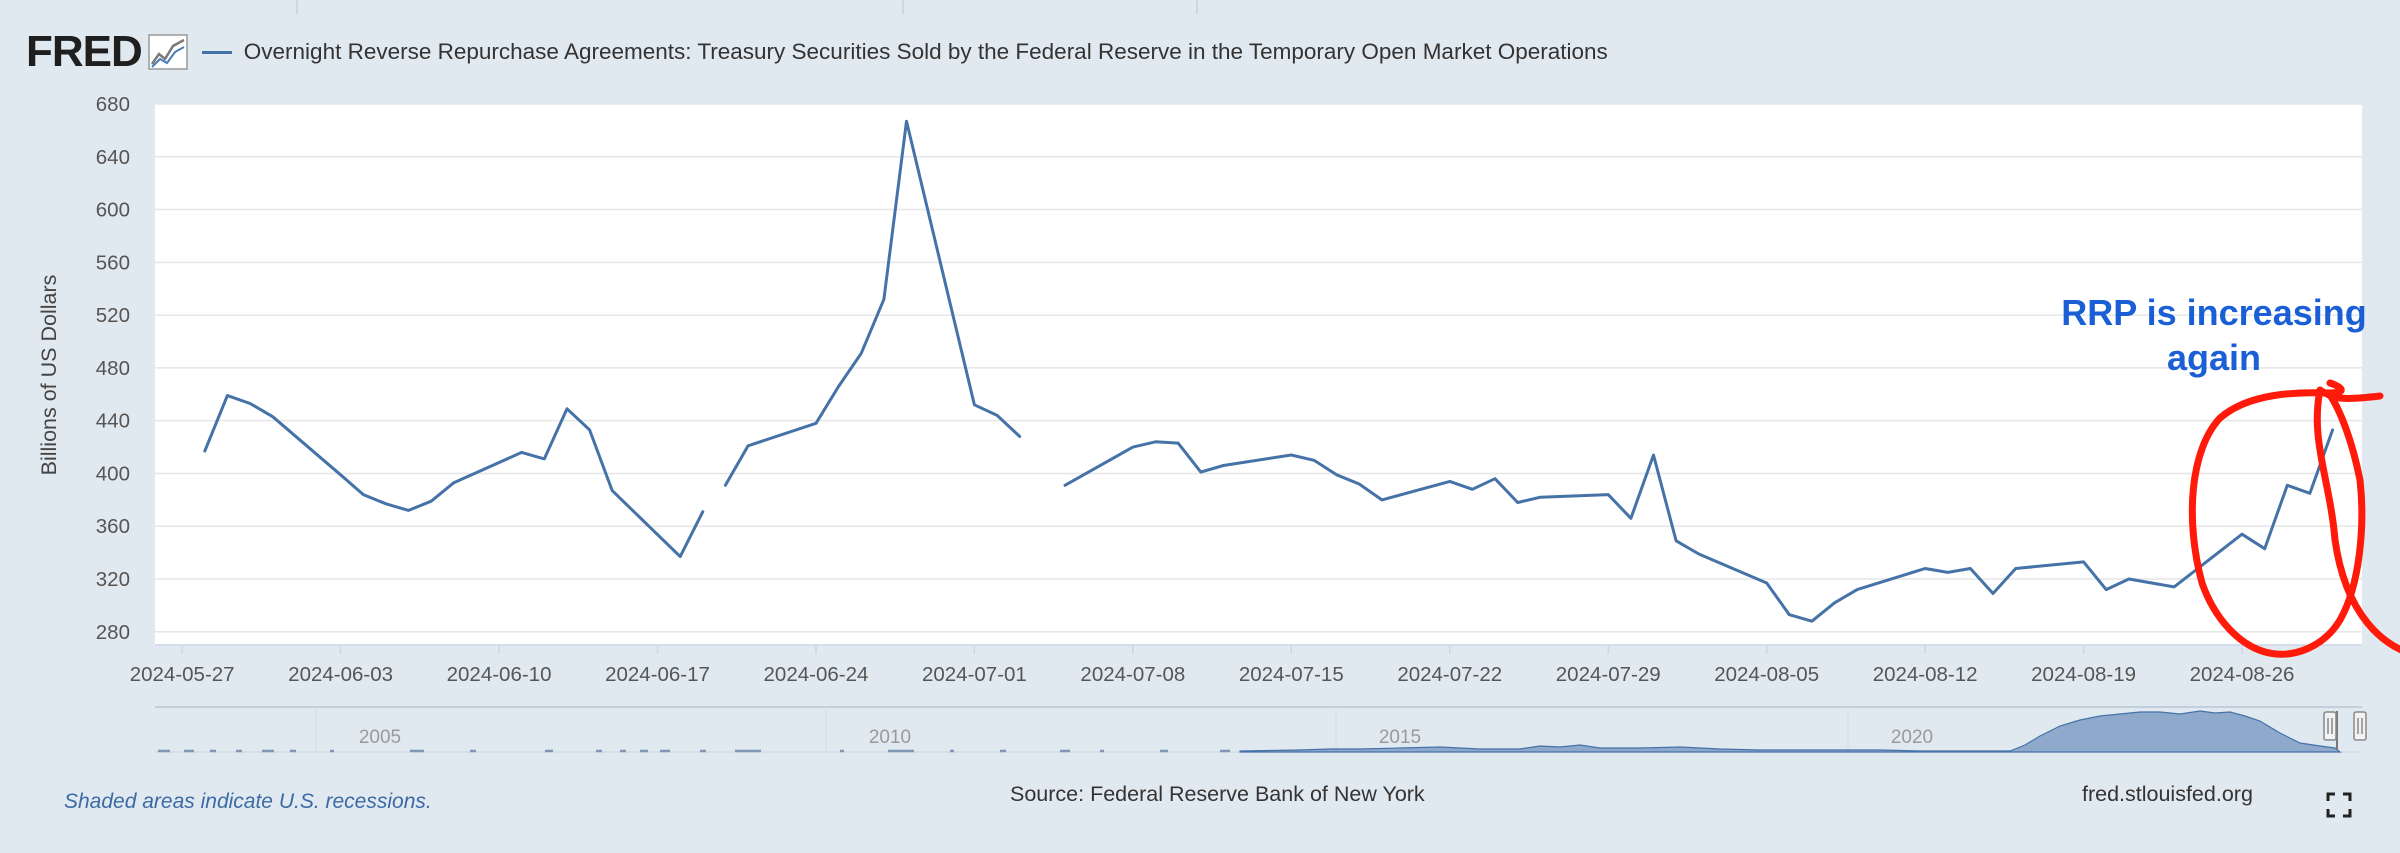 The image size is (2400, 853). What do you see at coordinates (380, 737) in the screenshot?
I see `navigator-year-label: 2005` at bounding box center [380, 737].